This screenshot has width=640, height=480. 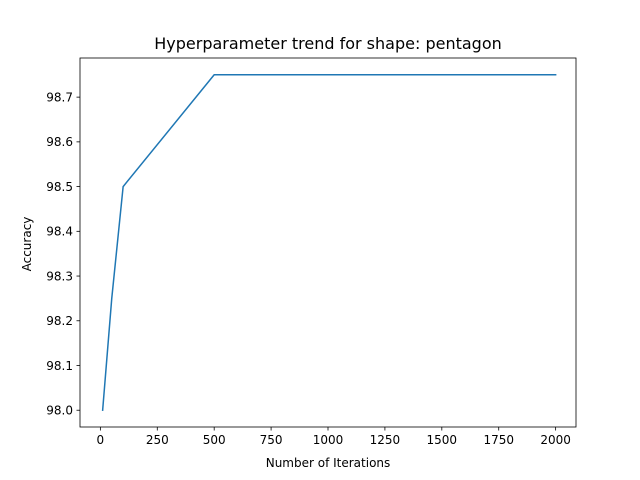 What do you see at coordinates (328, 463) in the screenshot?
I see `x-axis-label: Number of Iterations` at bounding box center [328, 463].